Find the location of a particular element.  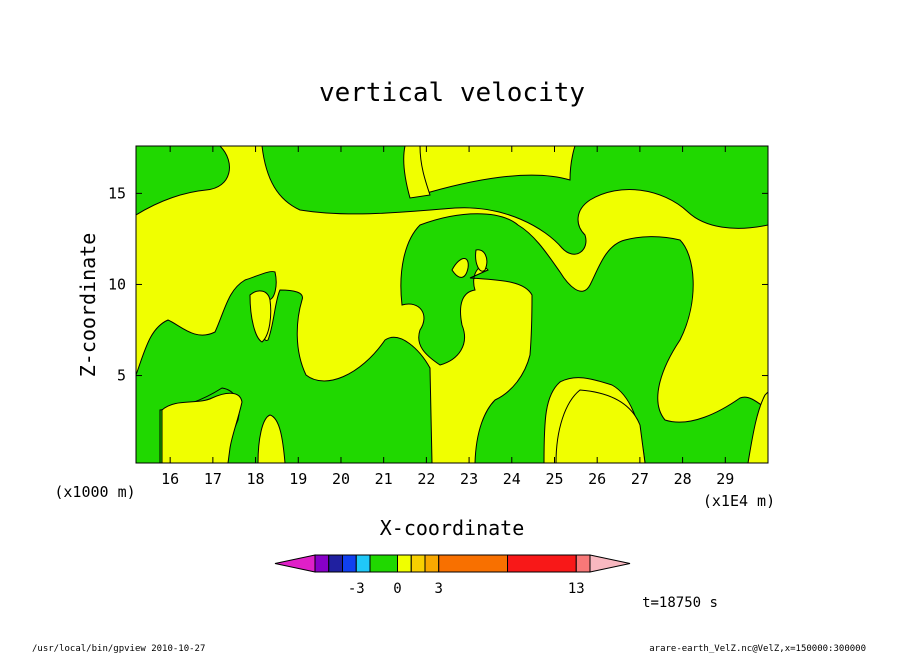

x-tick-label: 16 is located at coordinates (170, 479).